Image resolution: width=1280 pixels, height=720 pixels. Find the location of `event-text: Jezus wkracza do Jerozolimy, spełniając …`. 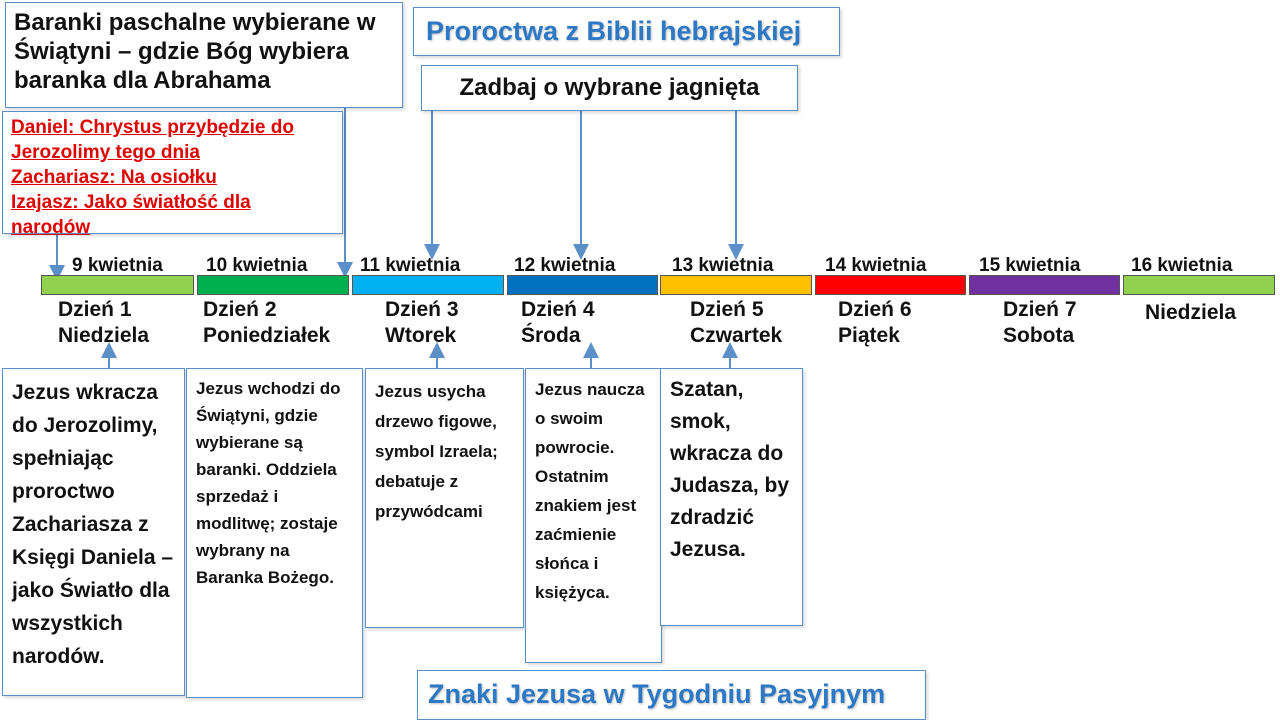

event-text: Jezus wkracza do Jerozolimy, spełniając … is located at coordinates (93, 524).